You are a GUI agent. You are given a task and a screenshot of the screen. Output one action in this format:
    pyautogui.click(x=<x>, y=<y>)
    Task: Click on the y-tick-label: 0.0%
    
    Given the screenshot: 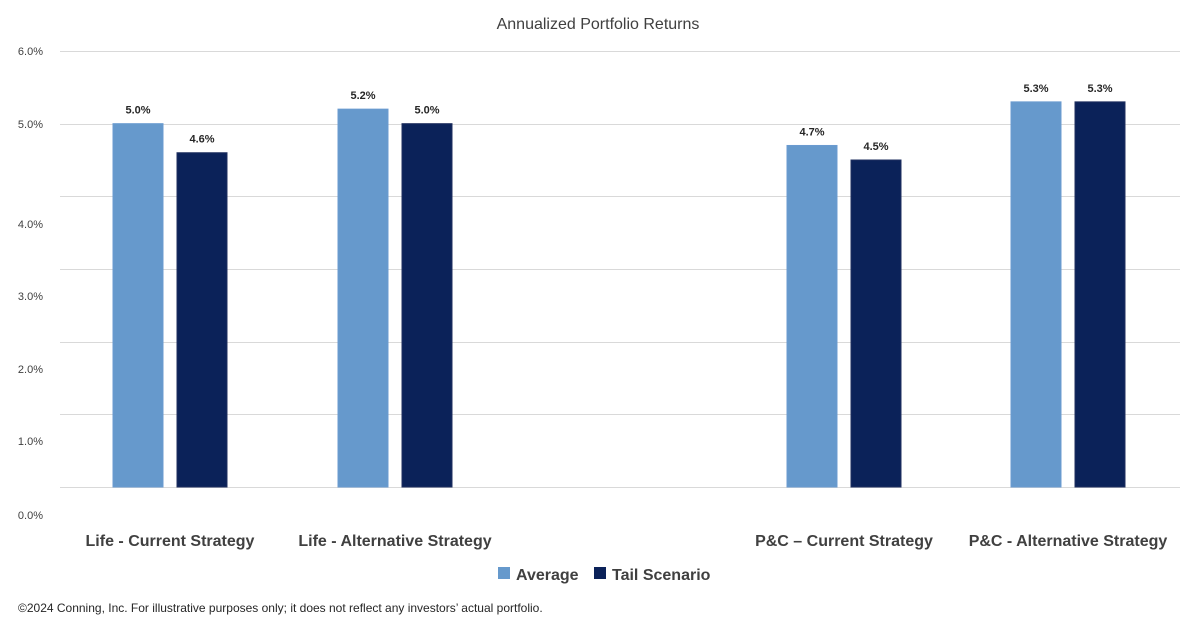 What is the action you would take?
    pyautogui.click(x=30, y=516)
    